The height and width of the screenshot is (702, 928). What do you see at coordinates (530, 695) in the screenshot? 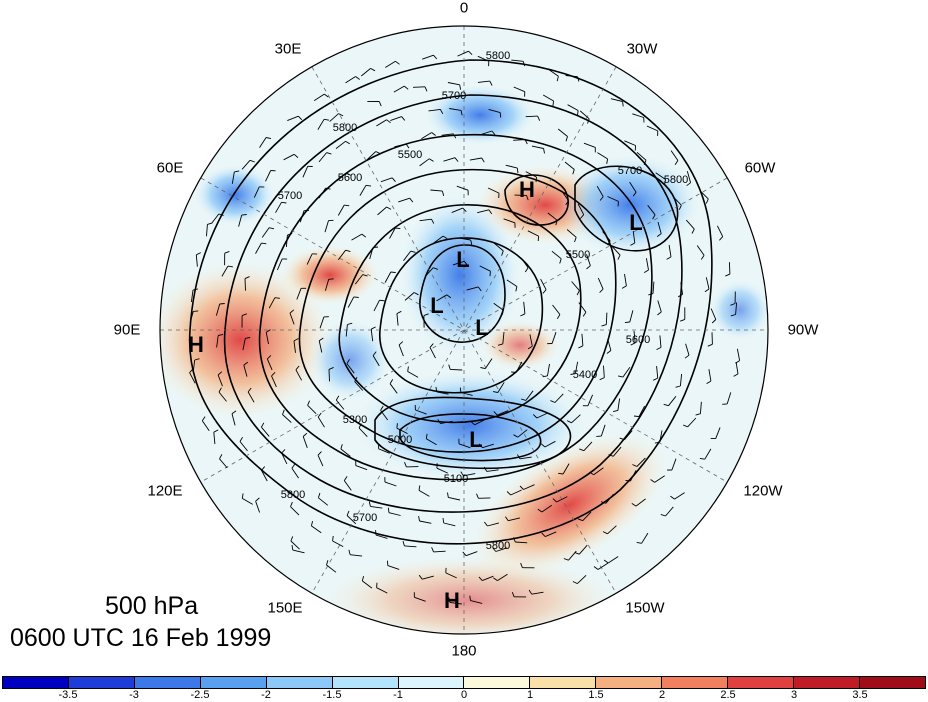
I see `colorbar-tick-label: 1` at bounding box center [530, 695].